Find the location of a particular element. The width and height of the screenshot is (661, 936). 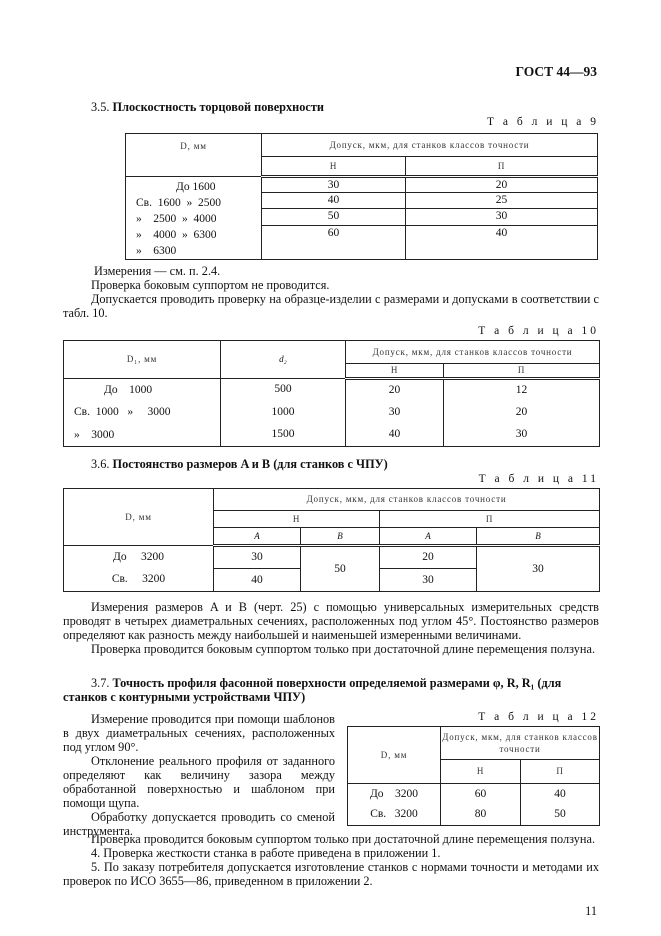

d-value: » 6300 is located at coordinates (156, 251).